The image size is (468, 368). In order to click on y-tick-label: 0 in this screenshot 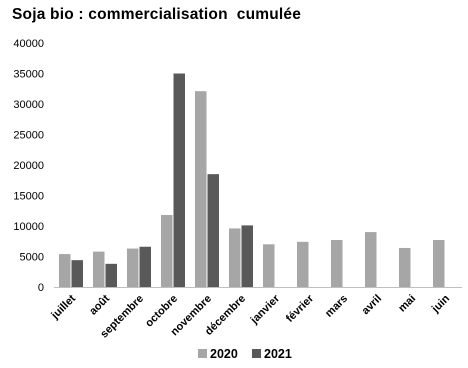, I will do `click(41, 288)`.